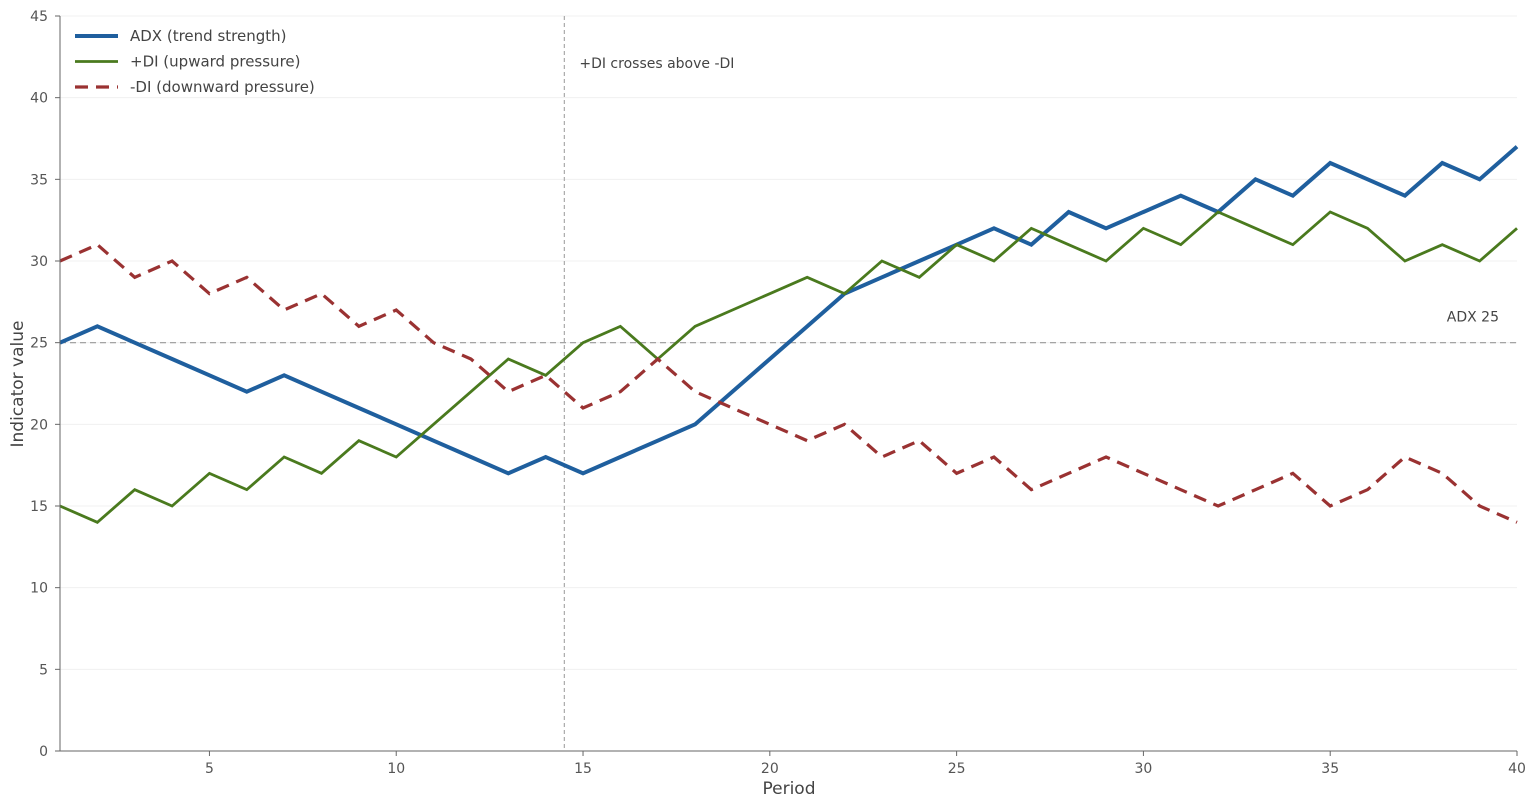  What do you see at coordinates (583, 769) in the screenshot?
I see `x-tick-label-15: 15` at bounding box center [583, 769].